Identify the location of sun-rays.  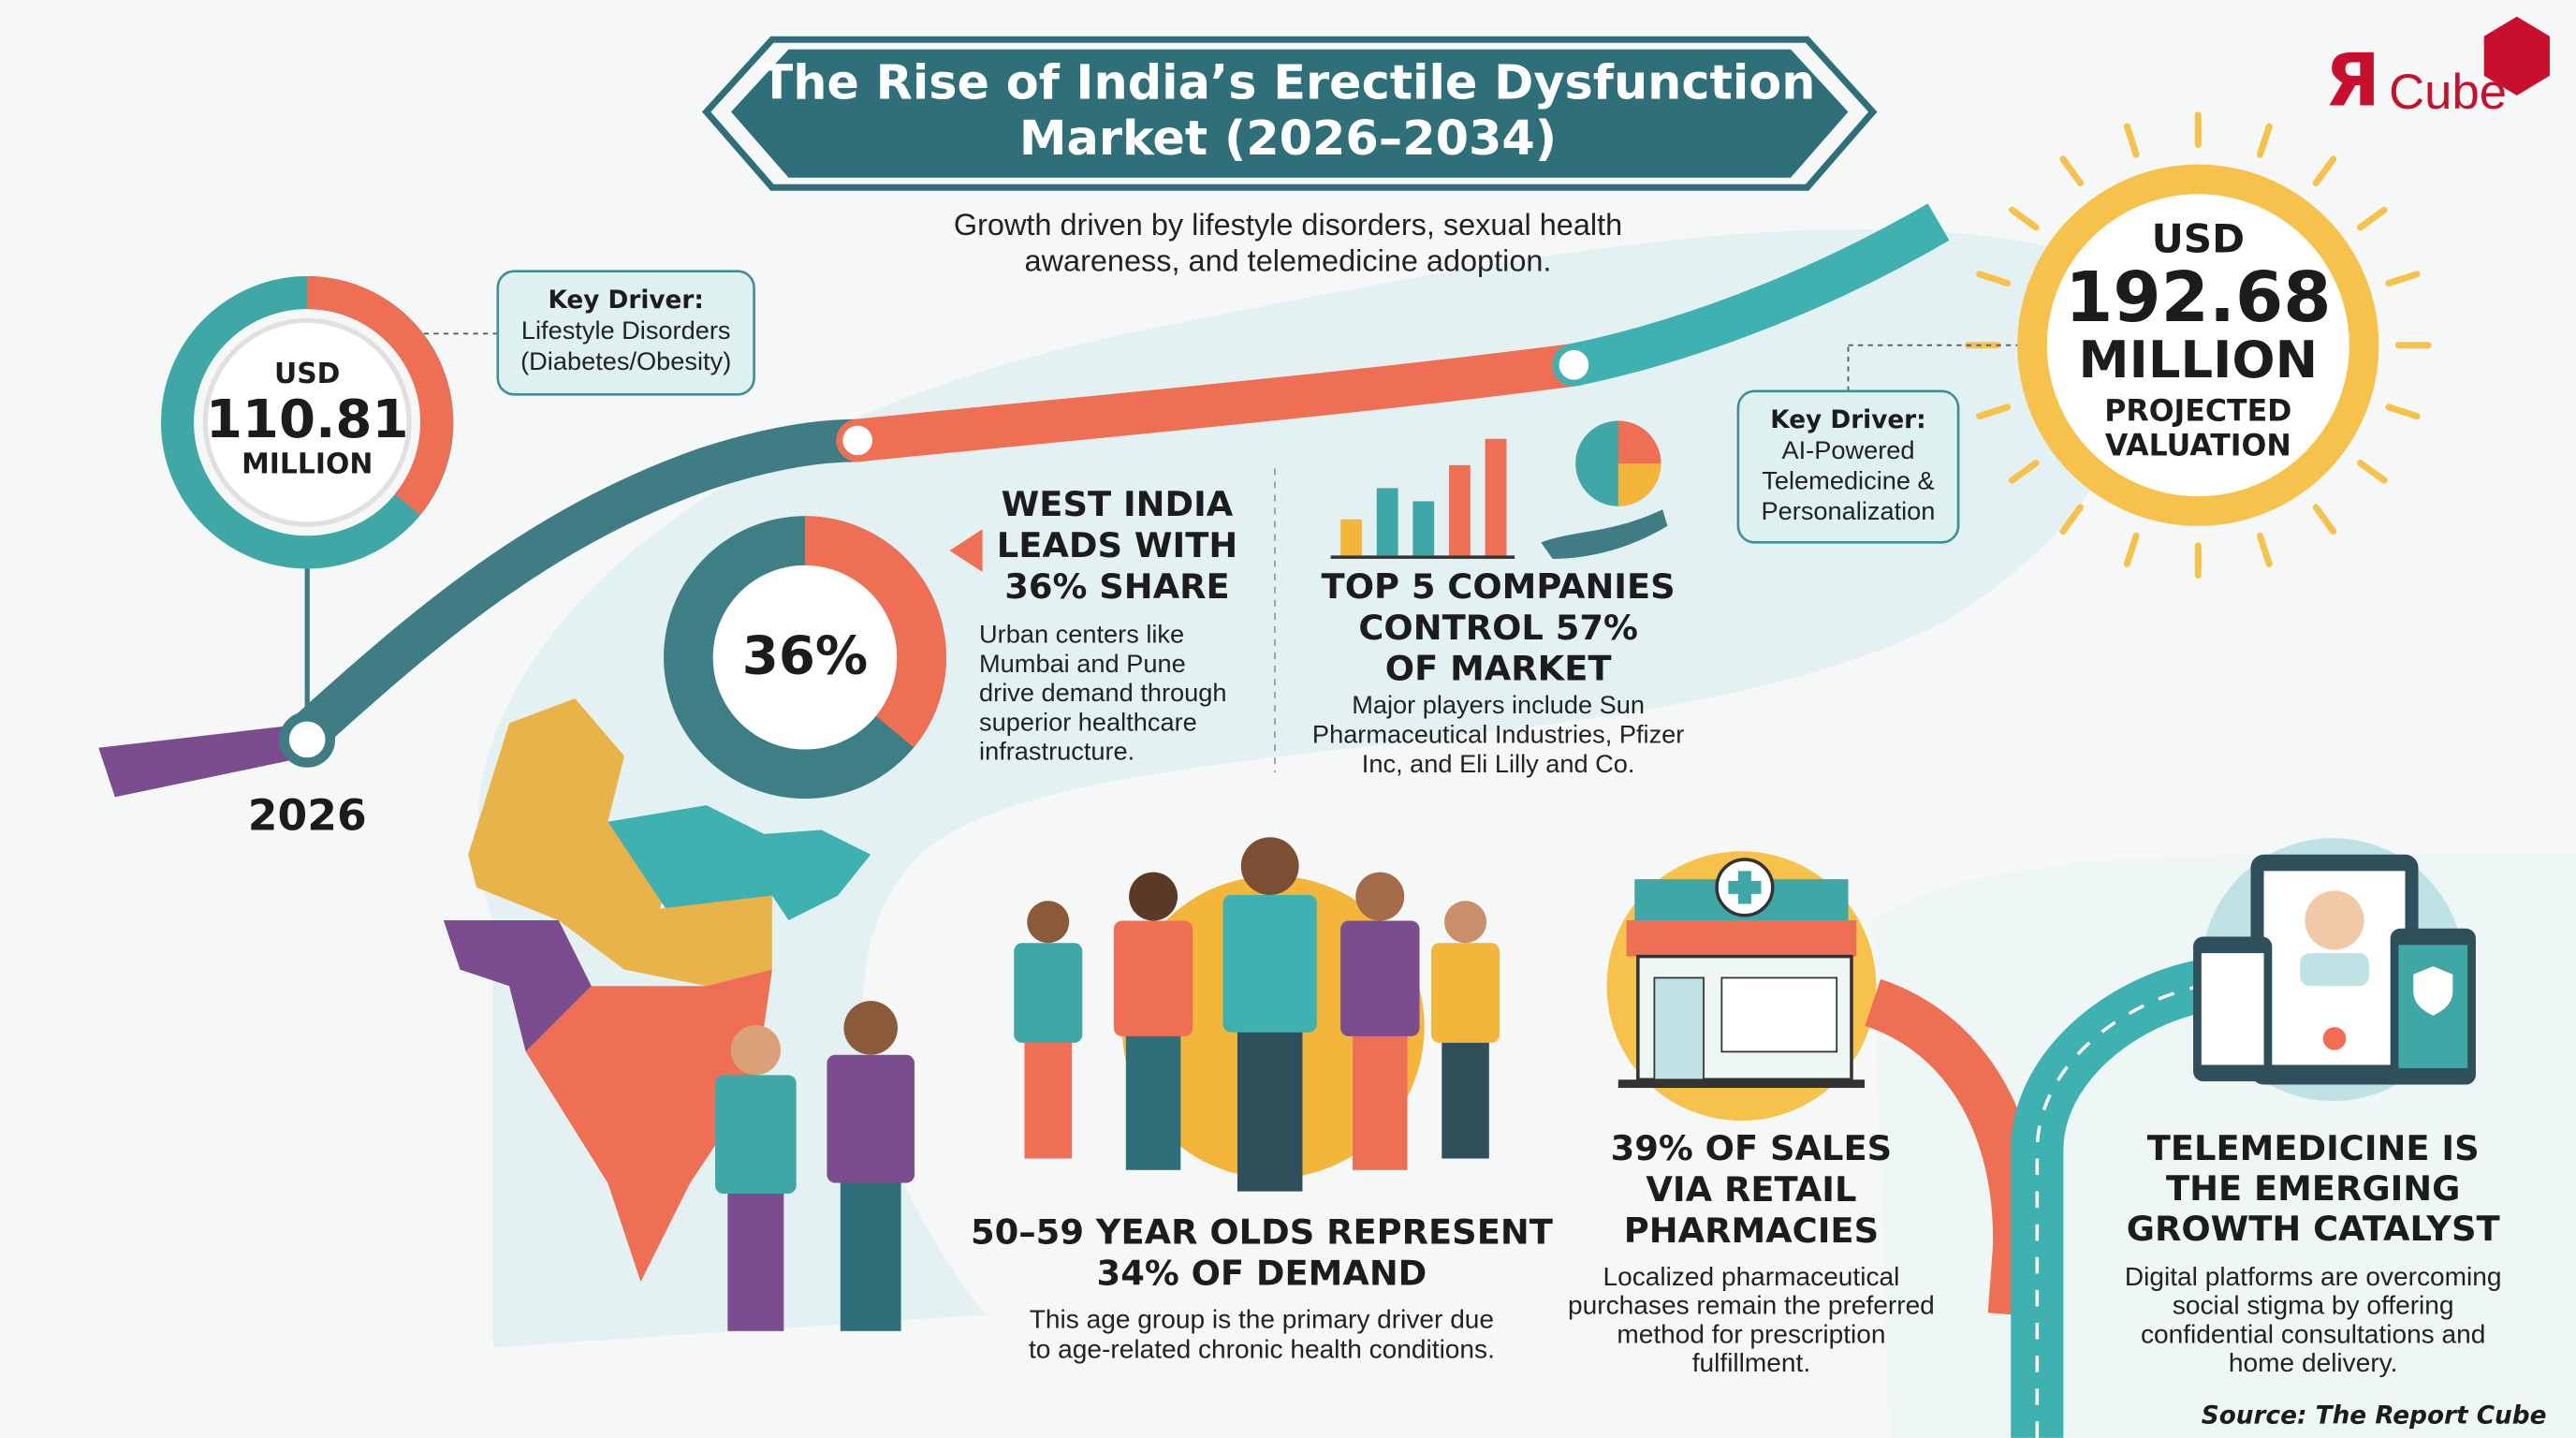
(2198, 345).